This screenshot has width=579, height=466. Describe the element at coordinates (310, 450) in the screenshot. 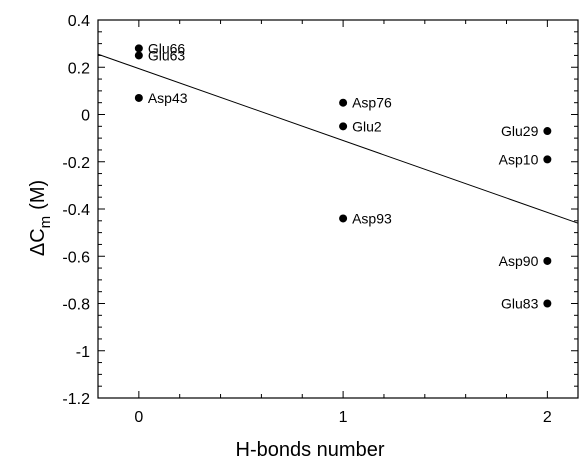

I see `x-axis-title: H-bonds number` at that location.